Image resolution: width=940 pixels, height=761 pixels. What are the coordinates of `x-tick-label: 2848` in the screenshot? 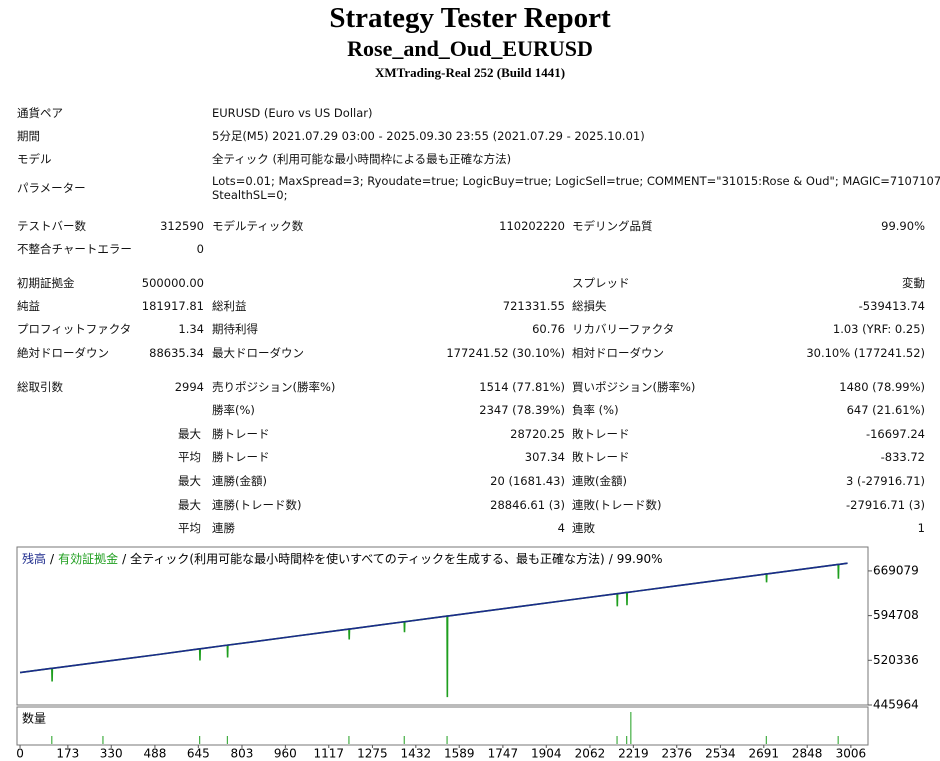 It's located at (807, 754).